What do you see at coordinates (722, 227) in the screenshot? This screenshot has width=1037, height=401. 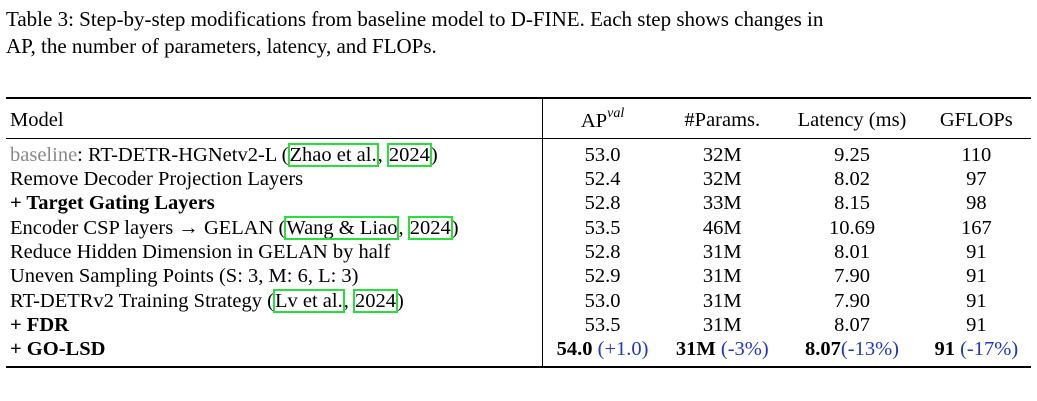 I see `params-cell: 46M` at bounding box center [722, 227].